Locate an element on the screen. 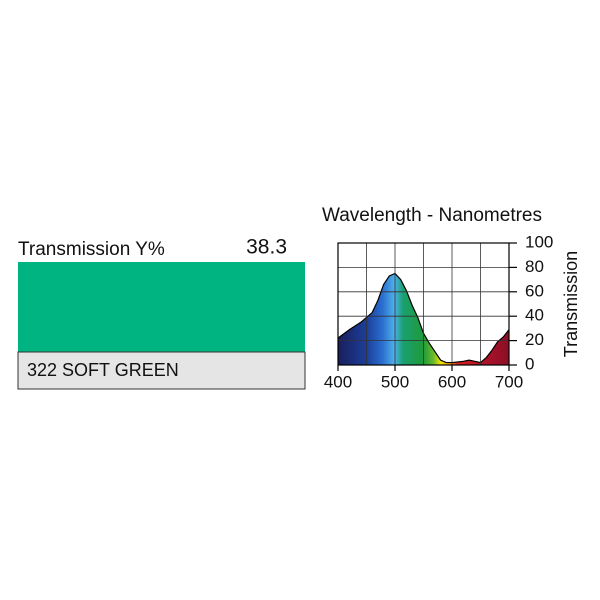  y-tick-label: 40 is located at coordinates (534, 315).